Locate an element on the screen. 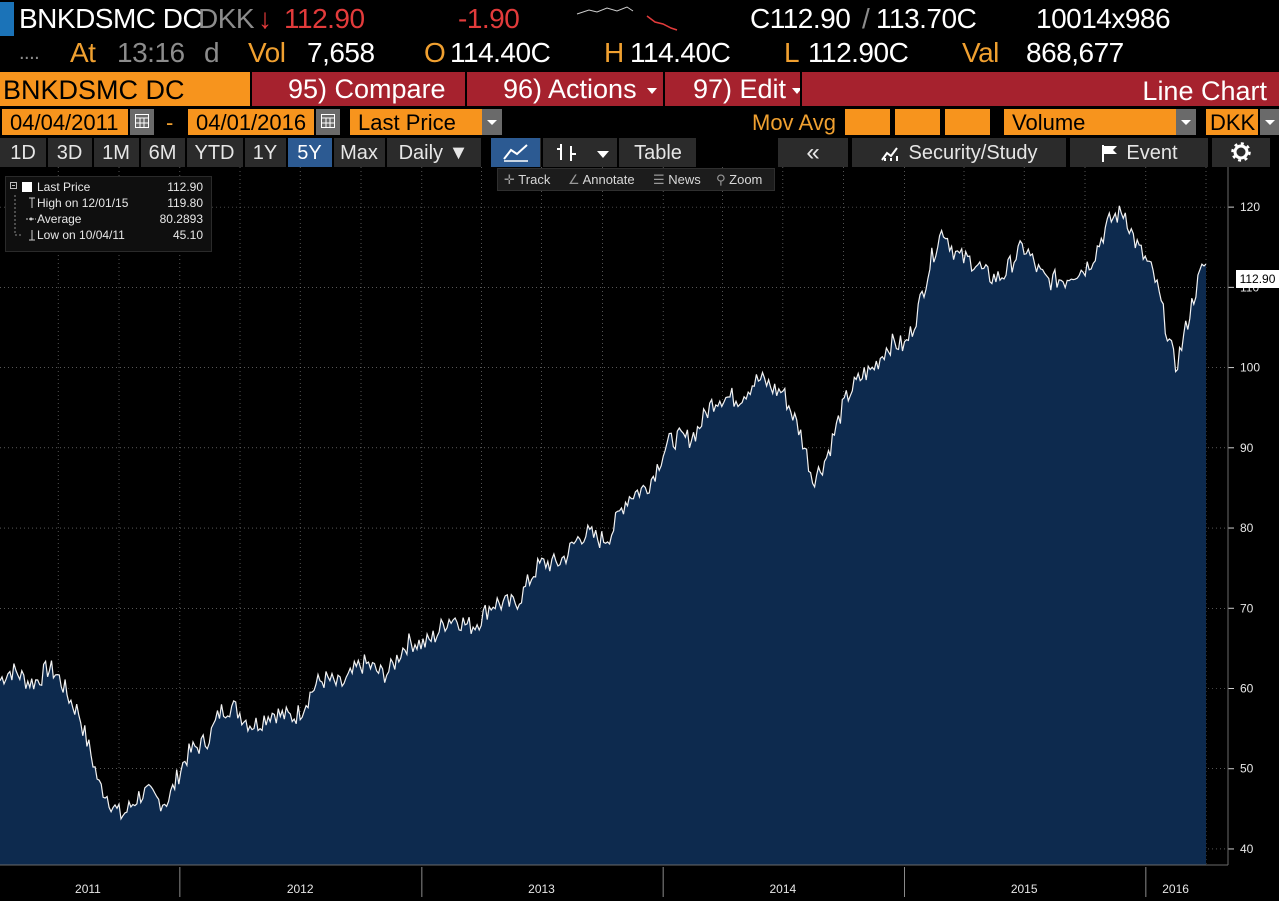  open-value: 114.40C is located at coordinates (500, 52).